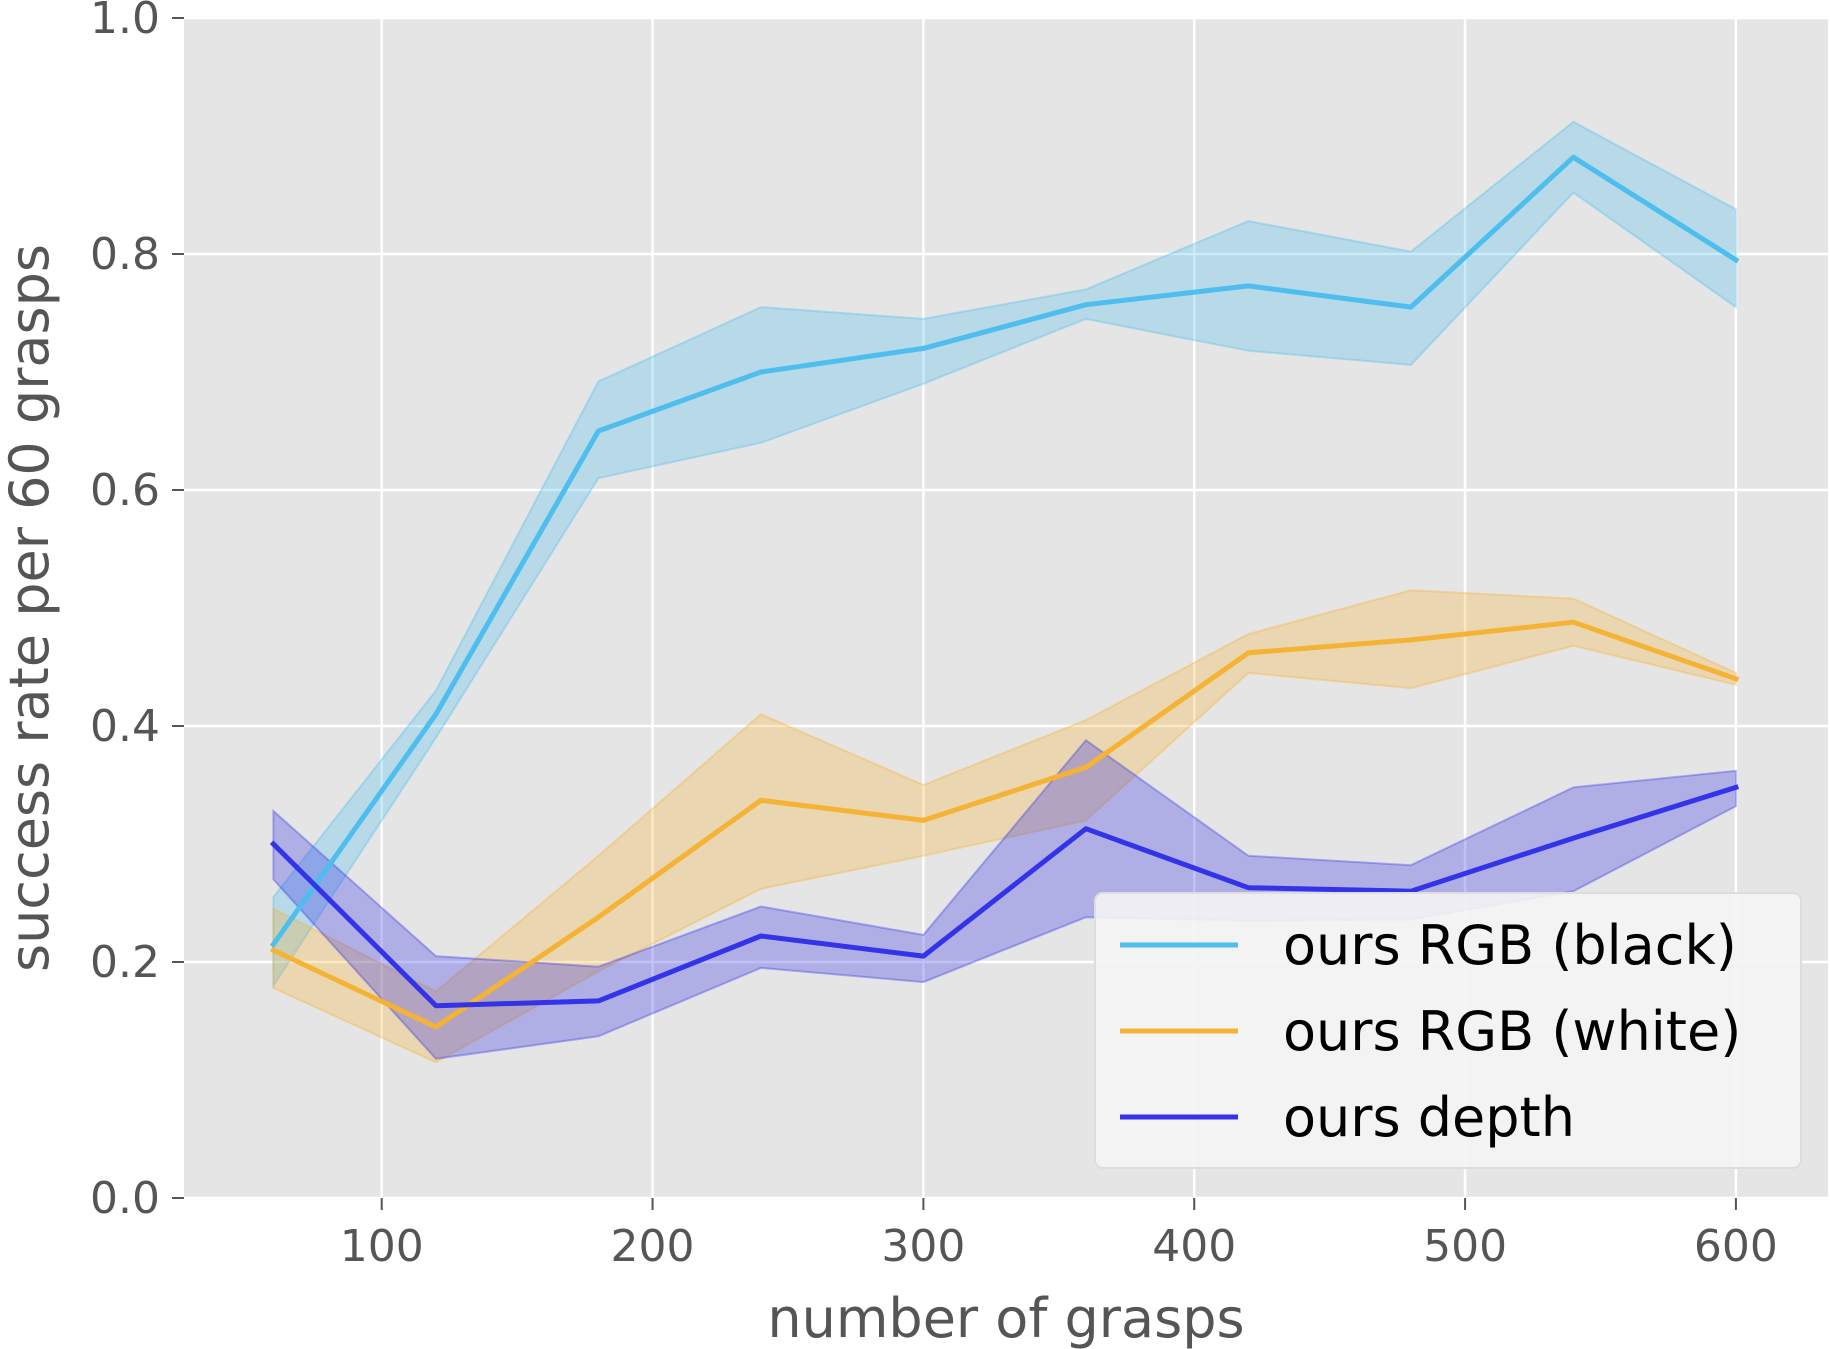 Image resolution: width=1830 pixels, height=1349 pixels. What do you see at coordinates (1736, 1246) in the screenshot?
I see `x-tick-label: 600` at bounding box center [1736, 1246].